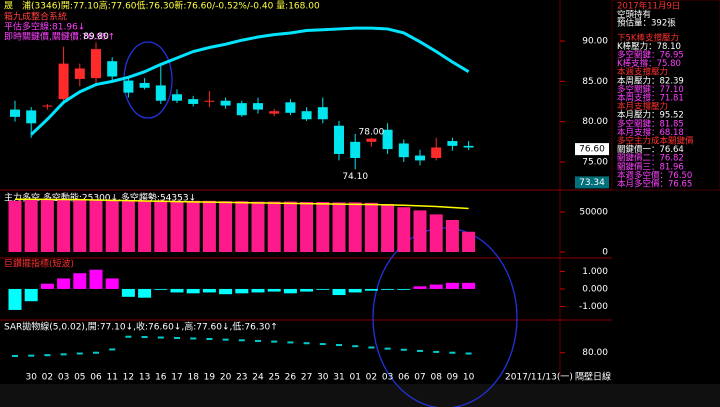 The height and width of the screenshot is (407, 720). Describe the element at coordinates (371, 378) in the screenshot. I see `x-tick-label: 02` at that location.